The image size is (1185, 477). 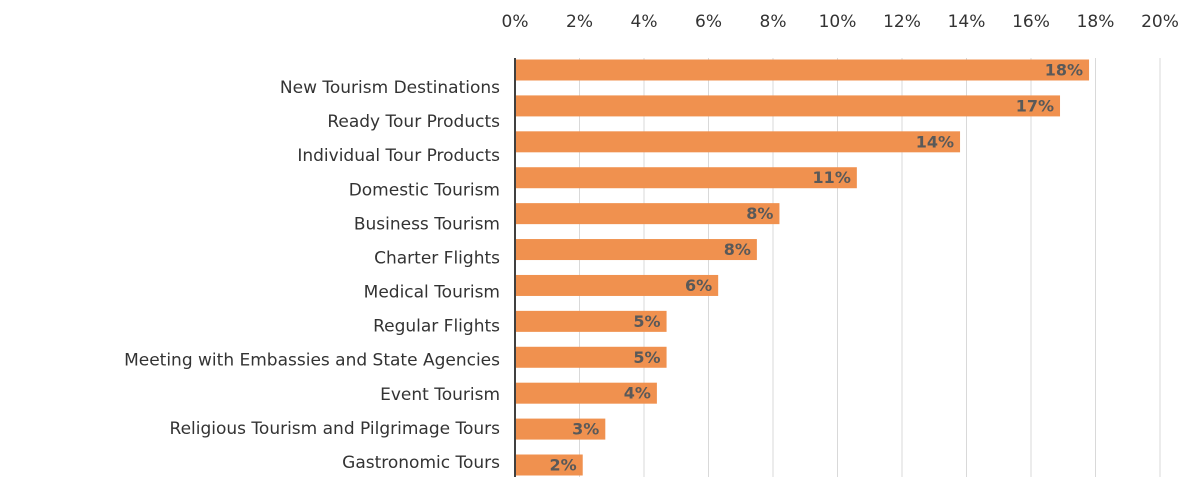 What do you see at coordinates (437, 258) in the screenshot?
I see `y-tick-label: Charter Flights` at bounding box center [437, 258].